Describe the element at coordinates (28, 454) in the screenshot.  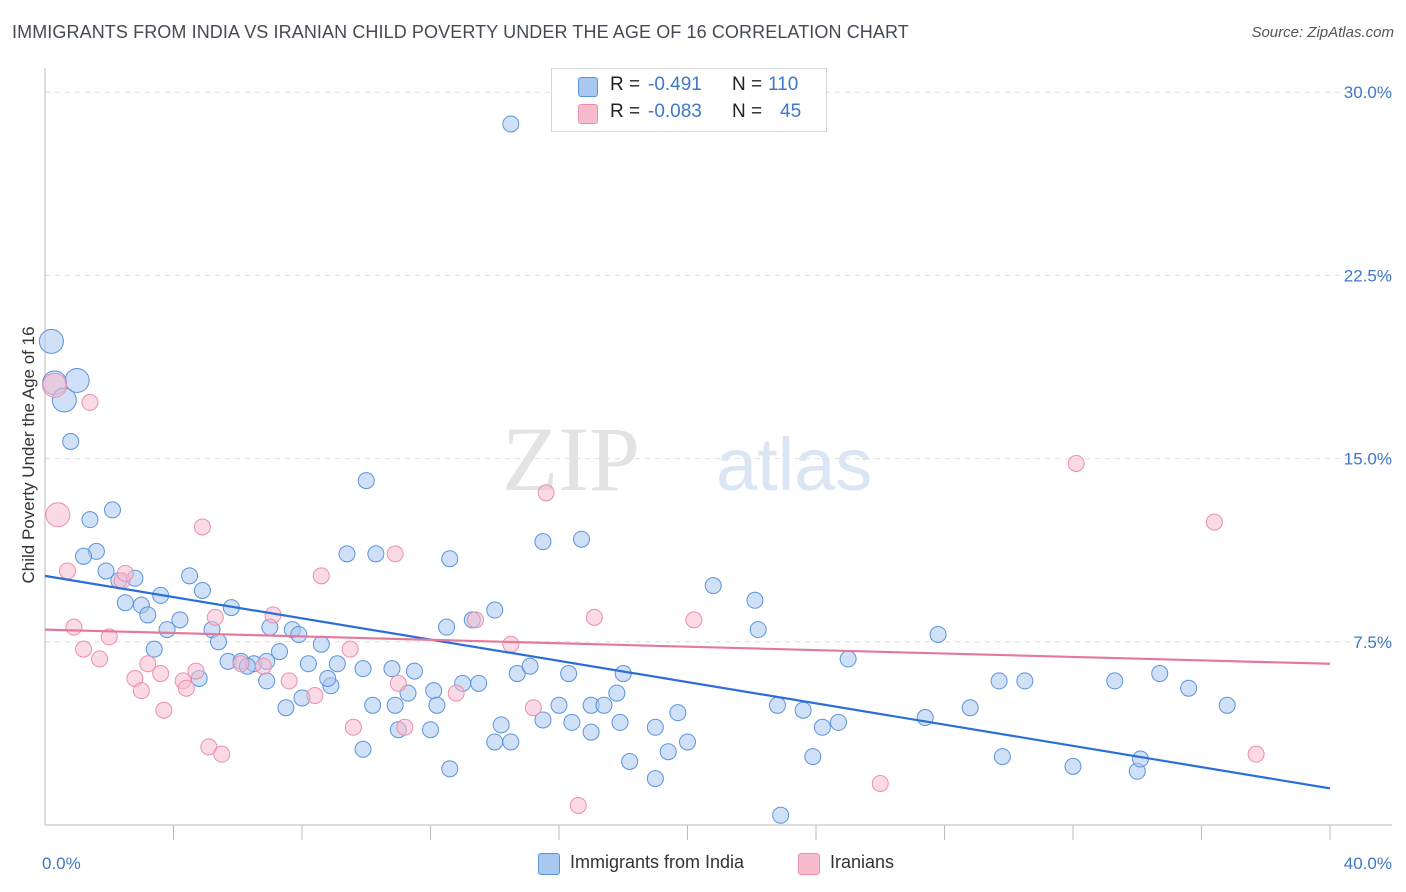
I see `y-axis-label: Child Poverty Under the Age of 16` at that location.